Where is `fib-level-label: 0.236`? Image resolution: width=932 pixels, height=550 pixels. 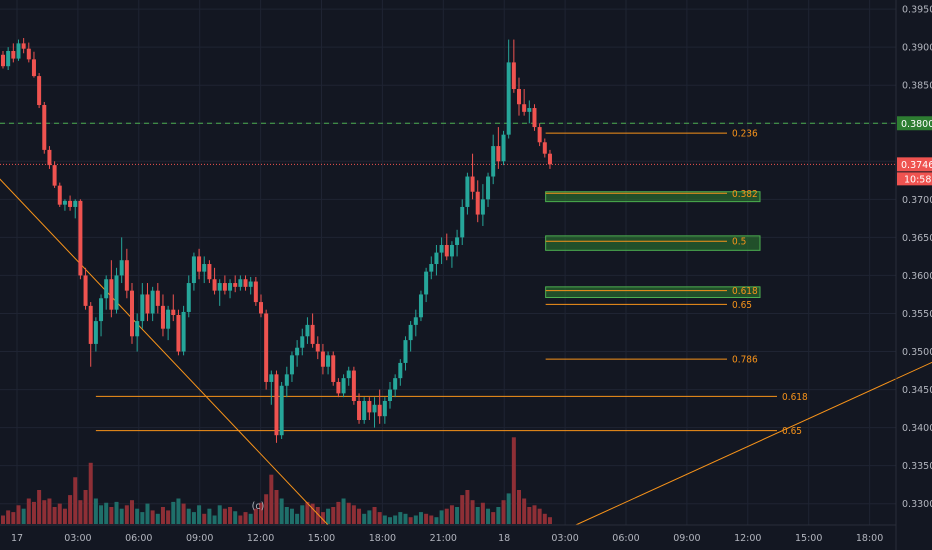
fib-level-label: 0.236 is located at coordinates (745, 134).